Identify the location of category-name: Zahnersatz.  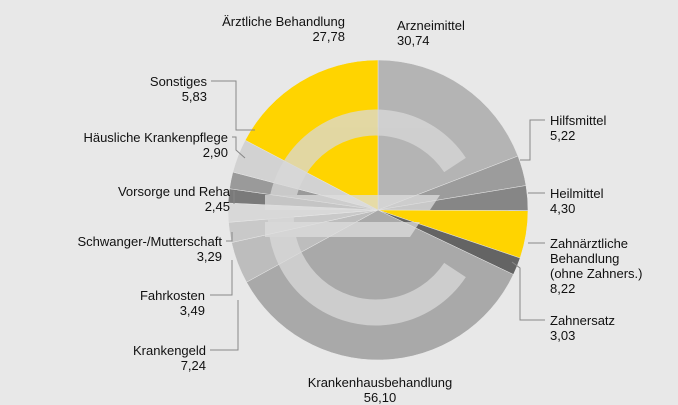
(583, 320).